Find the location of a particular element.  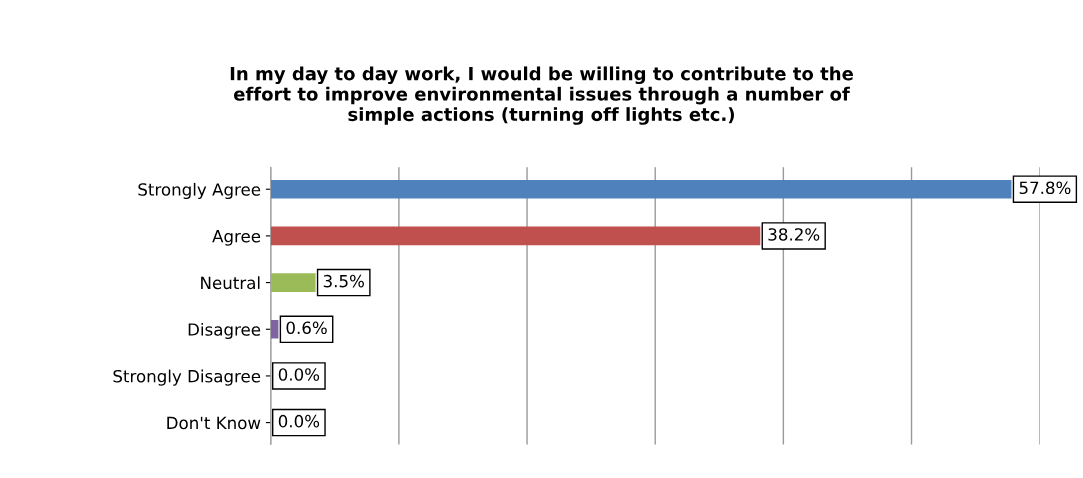

y-tick-label: Don't Know is located at coordinates (214, 423).